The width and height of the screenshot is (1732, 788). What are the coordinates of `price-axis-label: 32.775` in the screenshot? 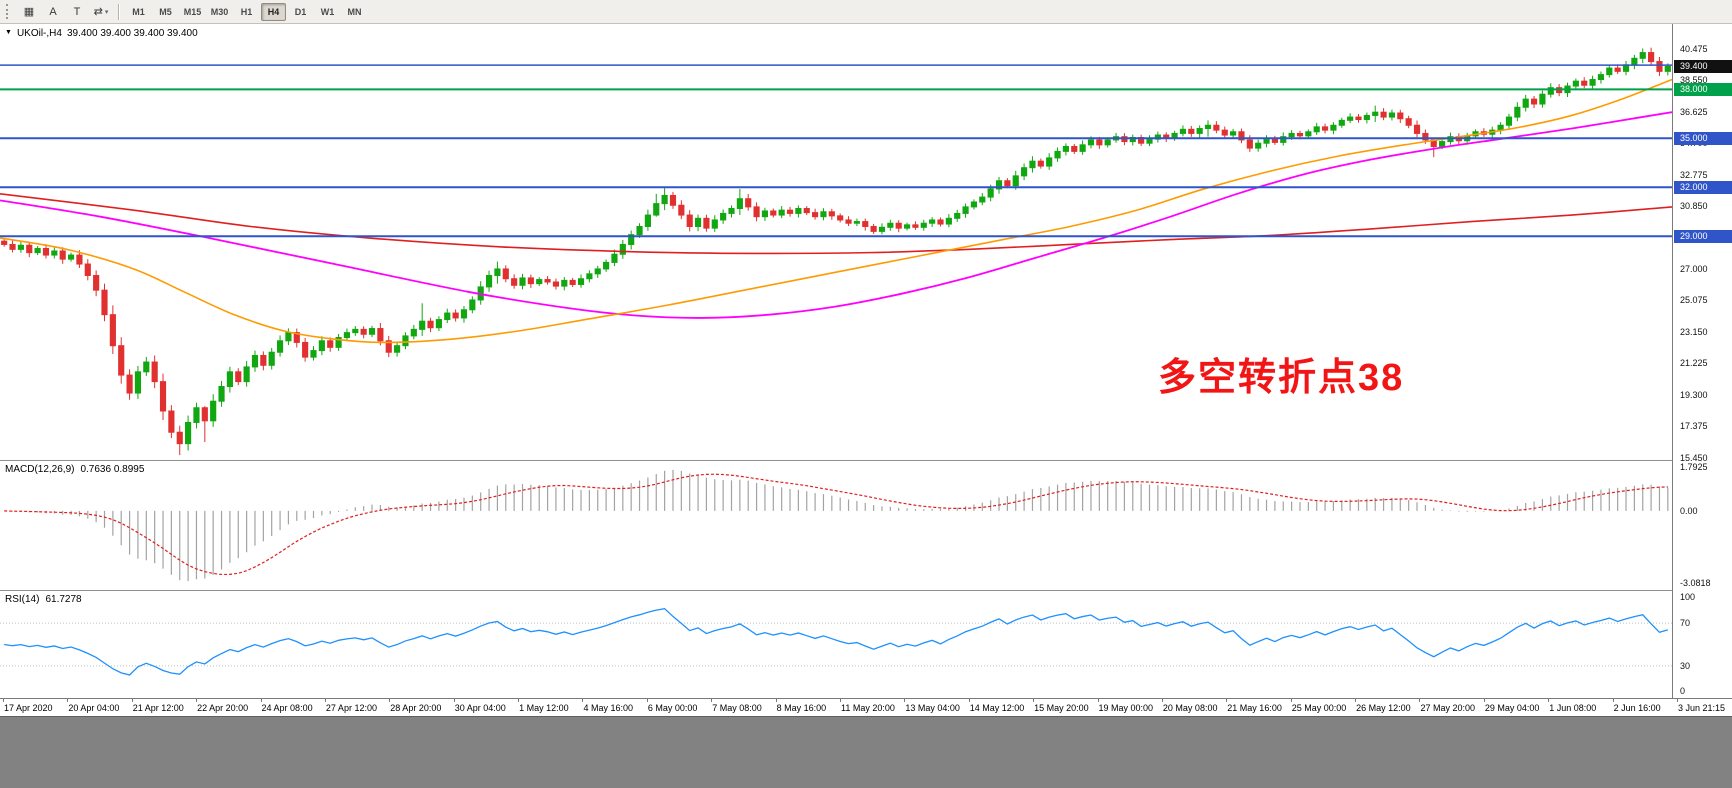 It's located at (1694, 174).